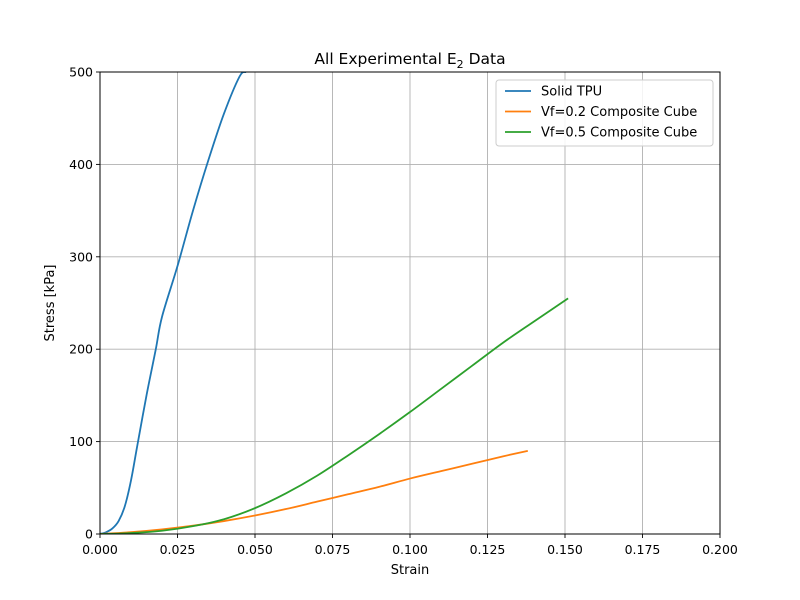 This screenshot has height=600, width=800. I want to click on y-tick-label: 200, so click(81, 349).